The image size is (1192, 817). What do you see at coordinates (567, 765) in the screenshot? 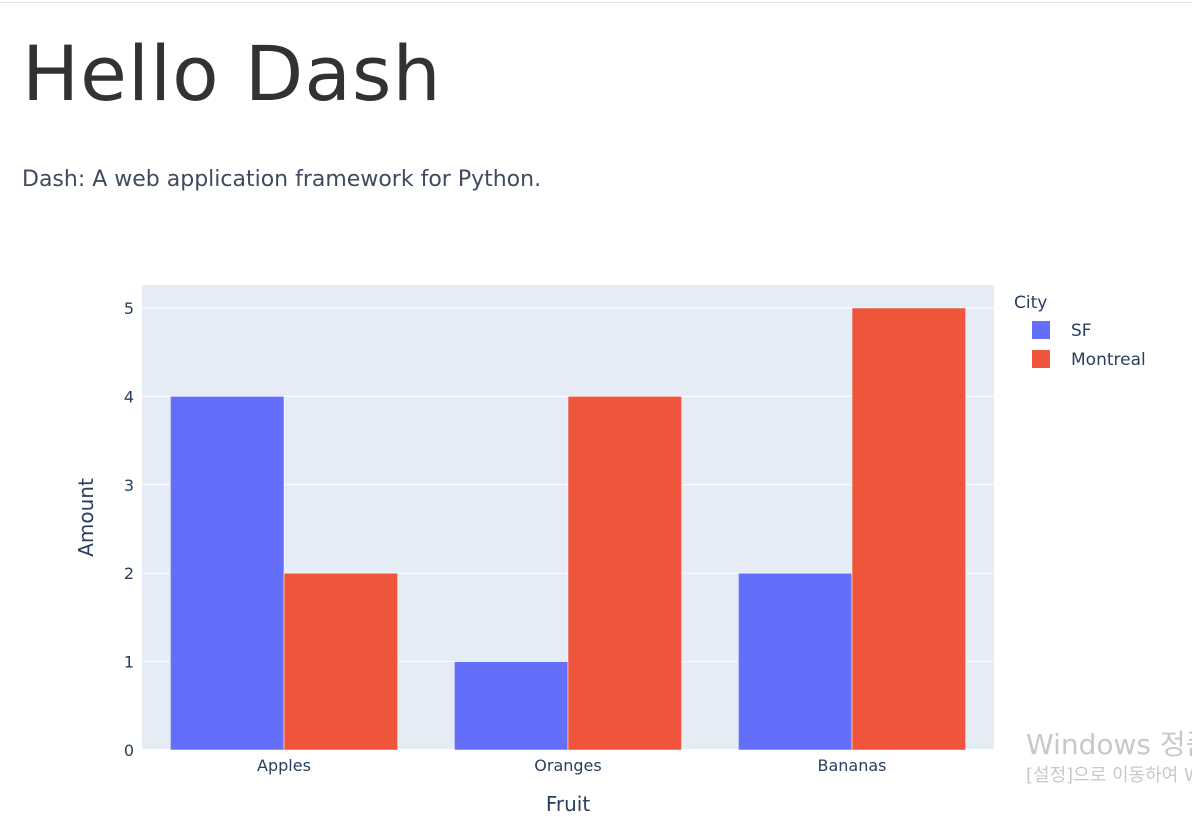
I see `x-tick-label: Oranges` at bounding box center [567, 765].